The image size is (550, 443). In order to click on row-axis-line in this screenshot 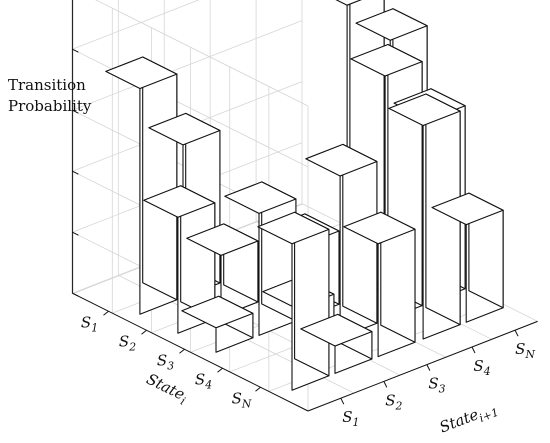, I will do `click(190, 352)`.